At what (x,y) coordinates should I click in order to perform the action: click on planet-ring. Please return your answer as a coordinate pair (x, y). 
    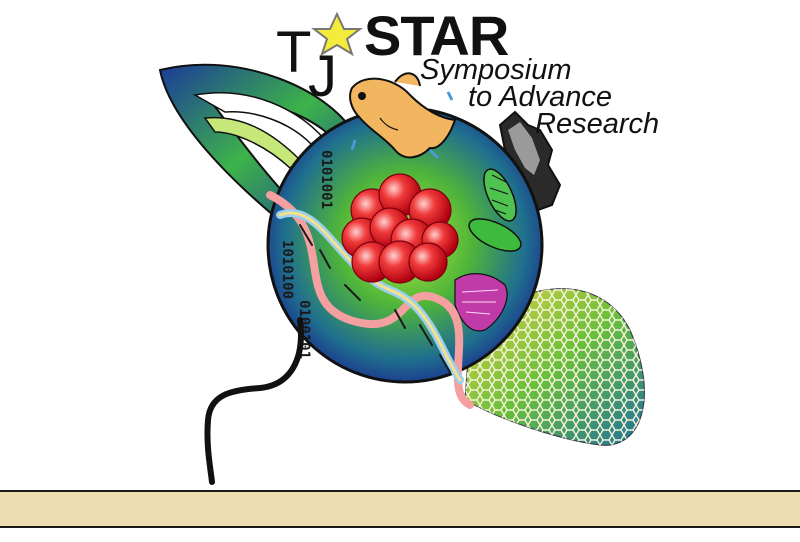
    Looking at the image, I should click on (257, 145).